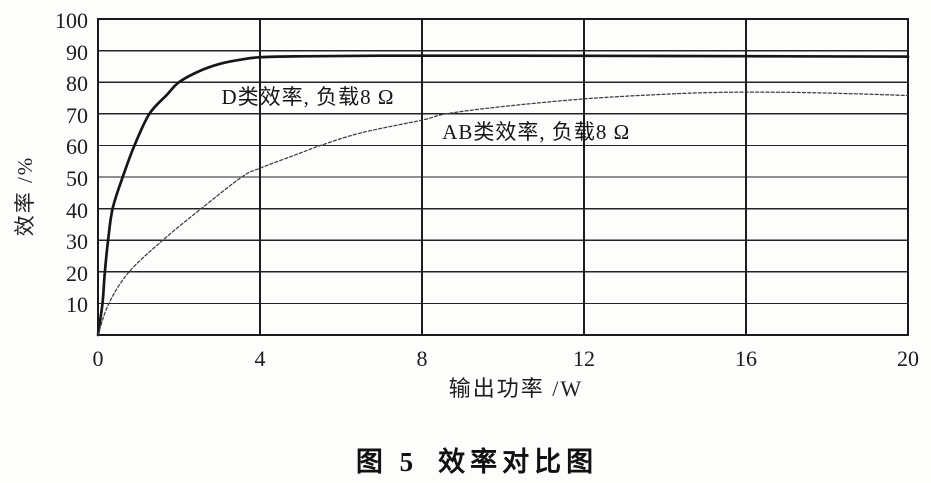 Image resolution: width=931 pixels, height=483 pixels. What do you see at coordinates (908, 358) in the screenshot?
I see `x-tick-label: 20` at bounding box center [908, 358].